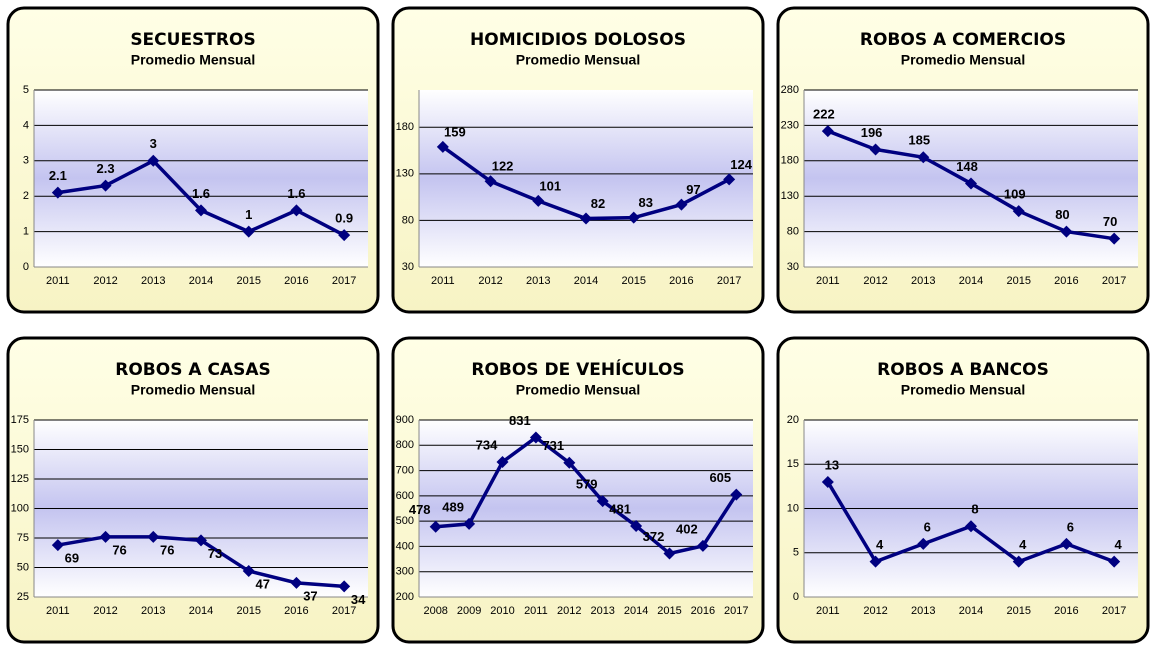 Image resolution: width=1156 pixels, height=652 pixels. Describe the element at coordinates (578, 40) in the screenshot. I see `chart-title: HOMICIDIOS DOLOSOS` at that location.